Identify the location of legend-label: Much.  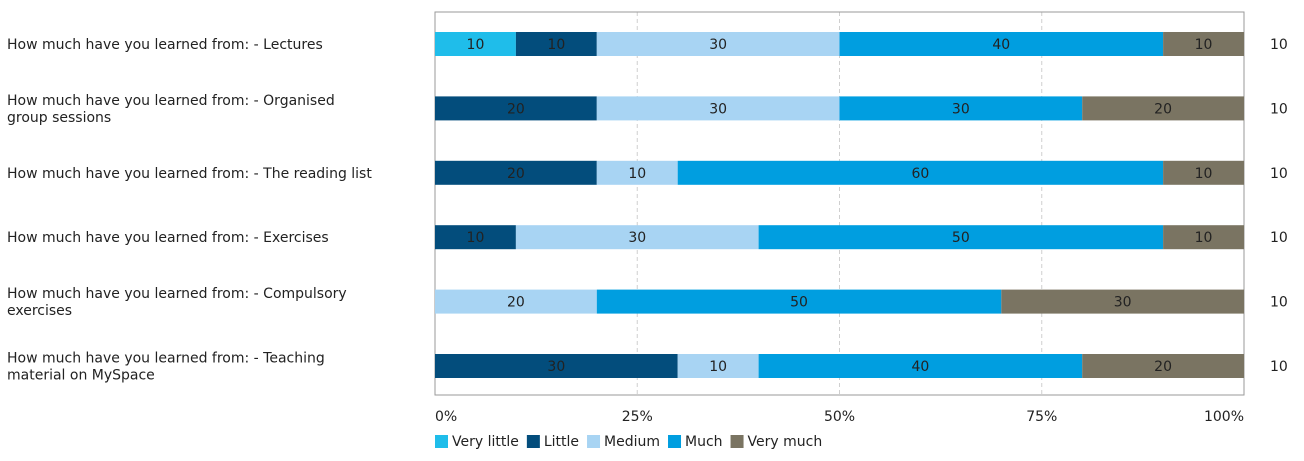
(704, 442).